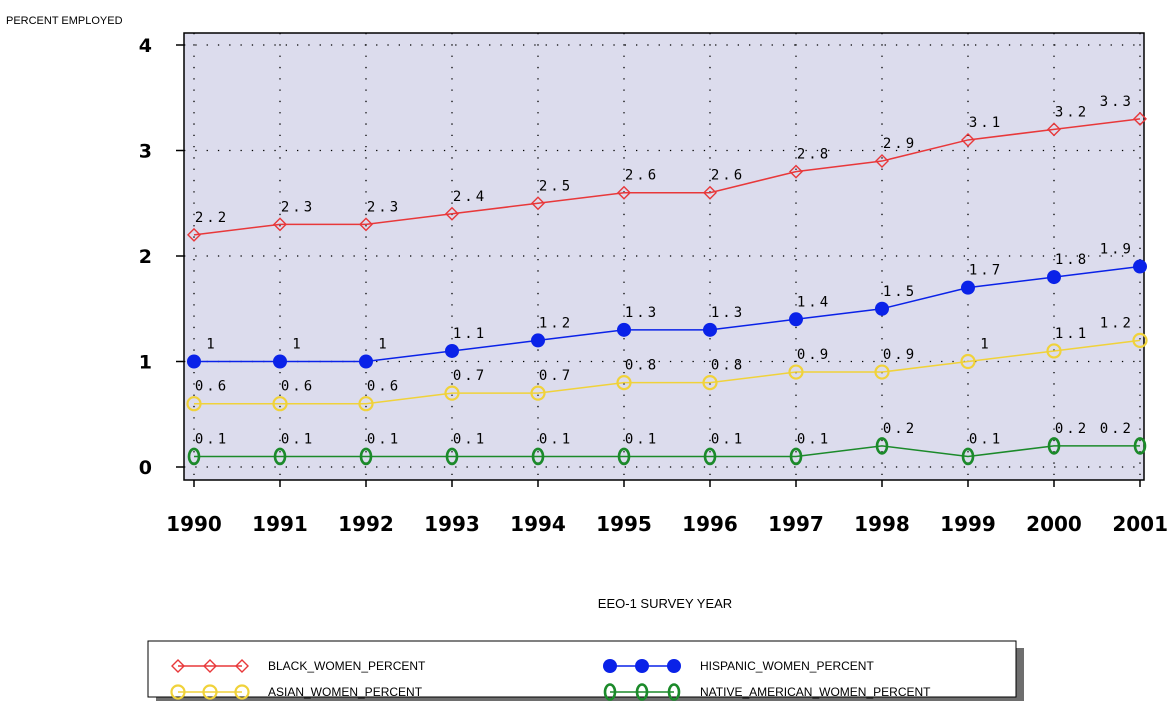  What do you see at coordinates (194, 524) in the screenshot?
I see `x-tick-label: 1990` at bounding box center [194, 524].